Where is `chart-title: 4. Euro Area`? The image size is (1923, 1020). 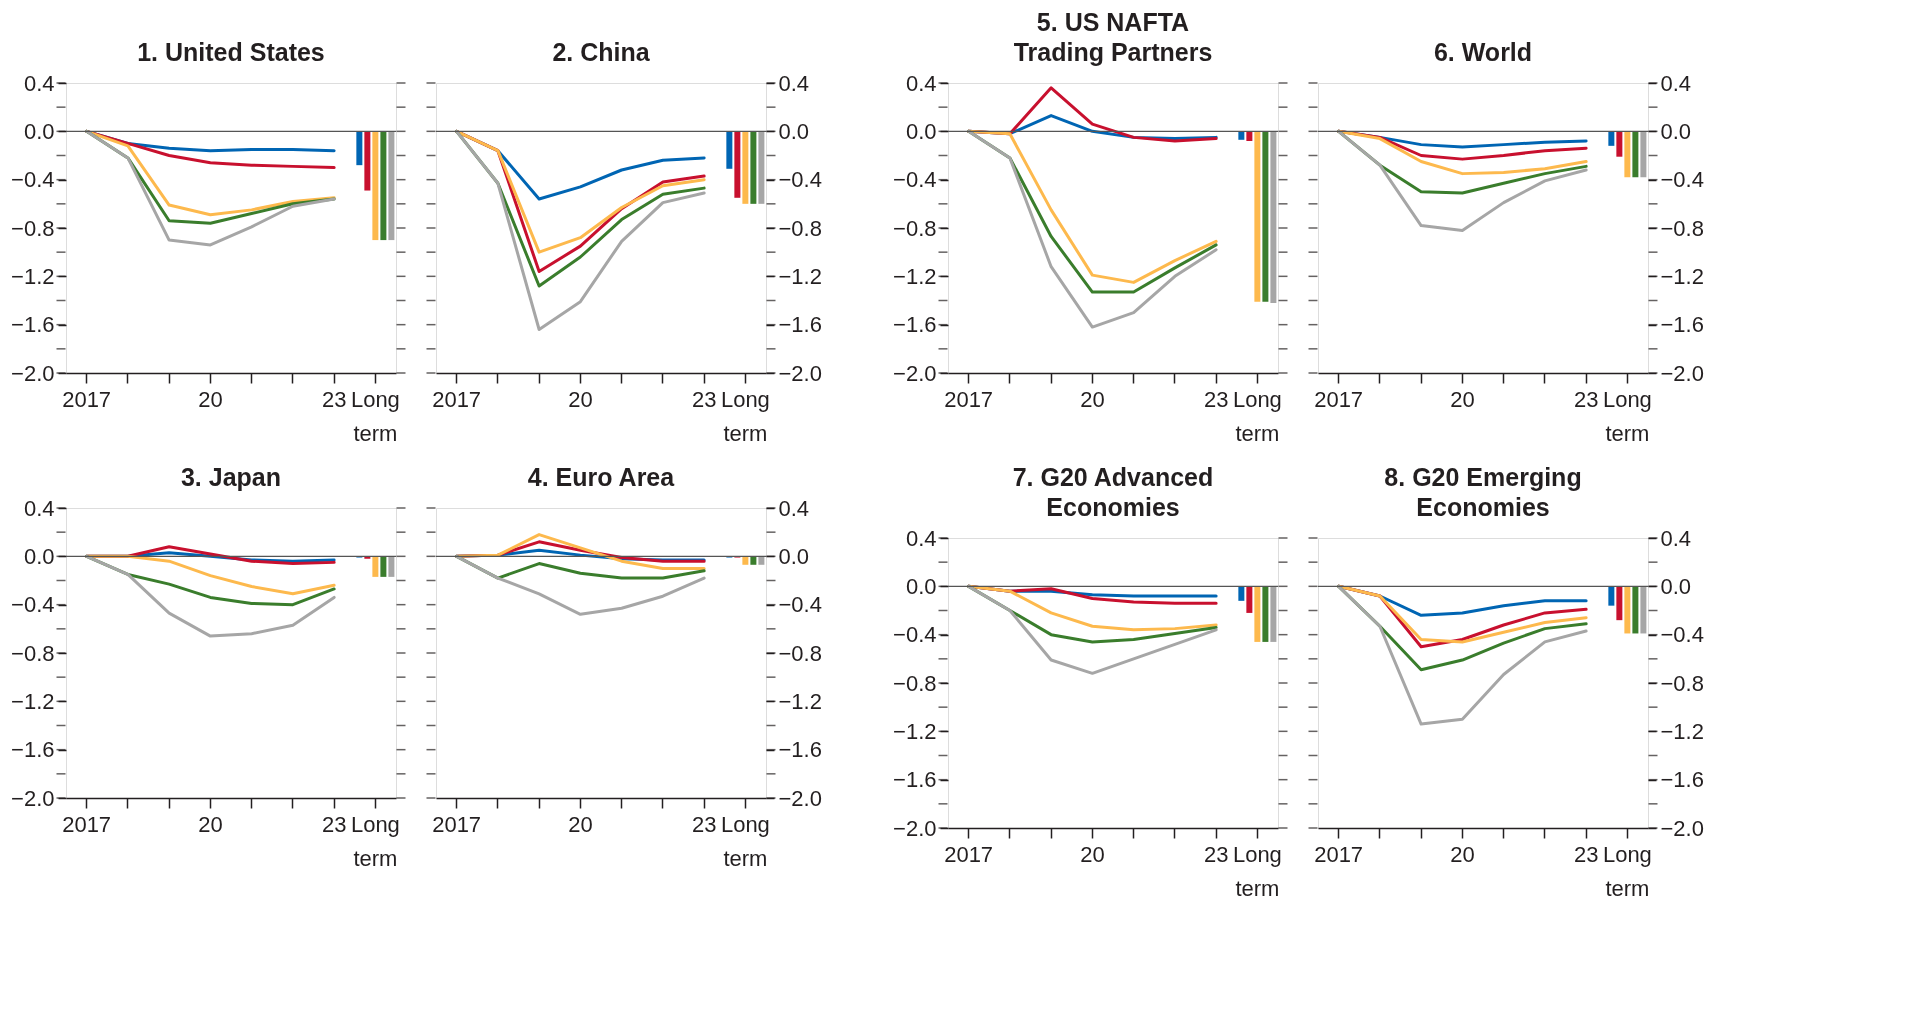
chart-title: 4. Euro Area is located at coordinates (601, 477).